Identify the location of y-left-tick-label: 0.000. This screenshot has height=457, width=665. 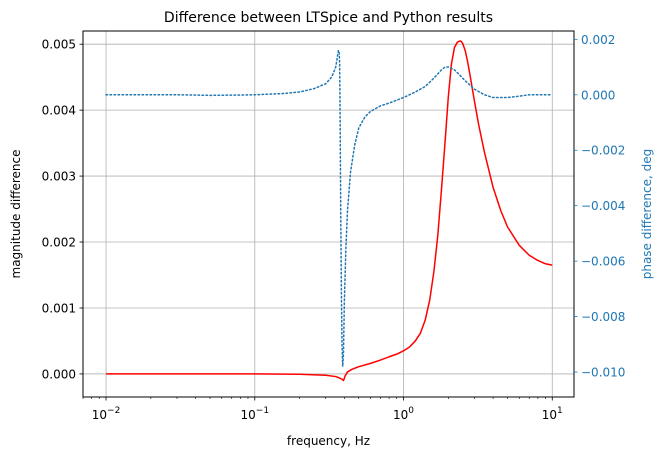
(59, 374).